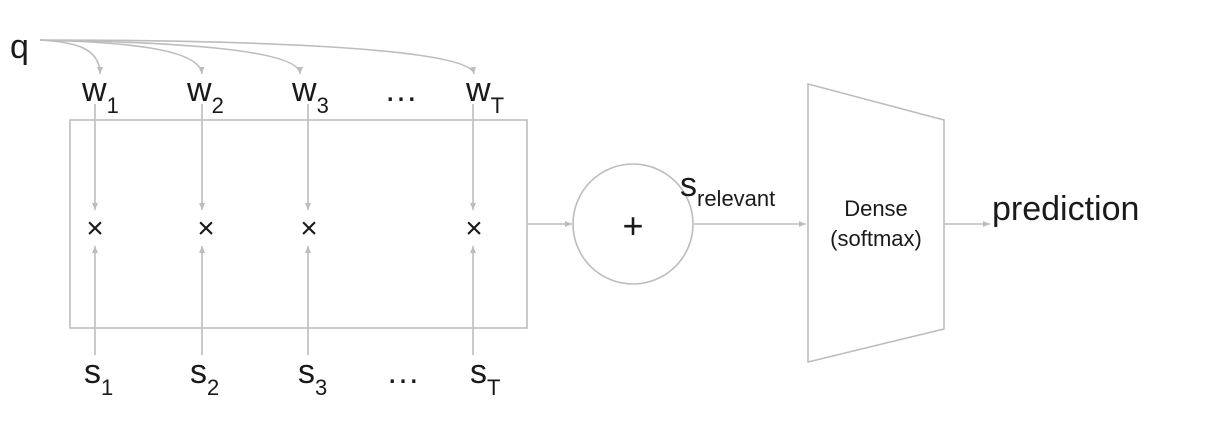 The width and height of the screenshot is (1212, 432). What do you see at coordinates (98, 376) in the screenshot?
I see `score-label-1: s1` at bounding box center [98, 376].